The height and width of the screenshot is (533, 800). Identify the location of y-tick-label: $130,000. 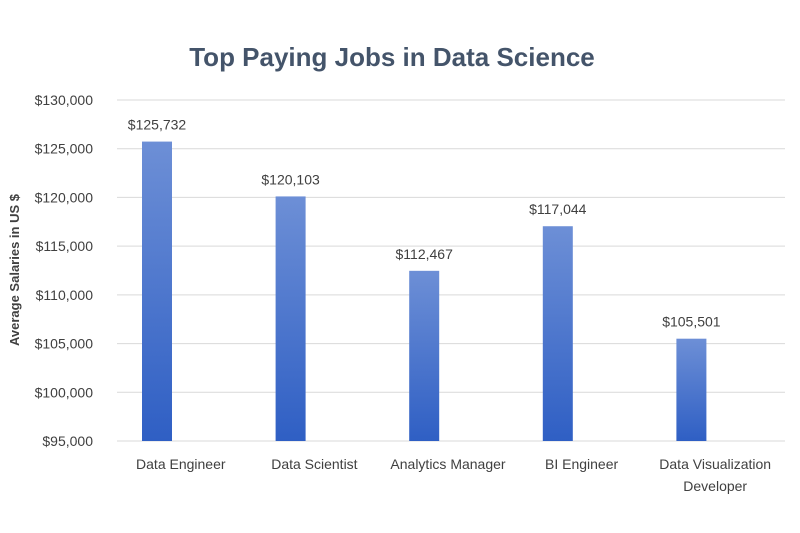
(64, 100).